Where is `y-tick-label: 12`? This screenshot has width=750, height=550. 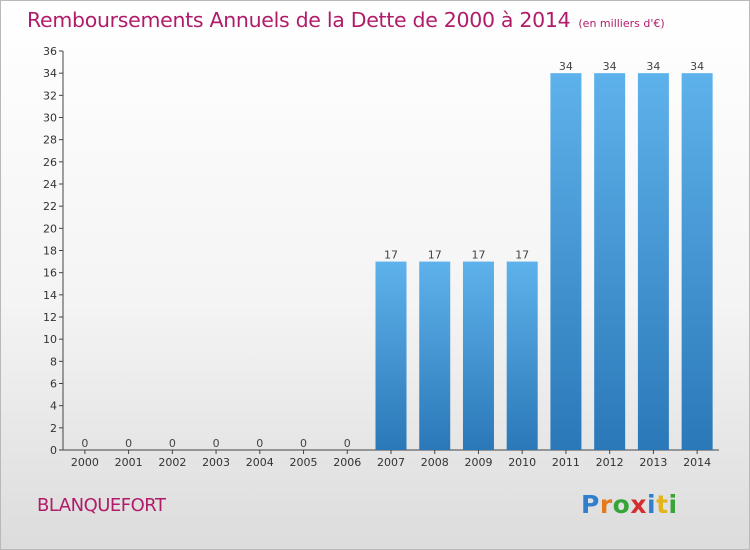
y-tick-label: 12 is located at coordinates (50, 317).